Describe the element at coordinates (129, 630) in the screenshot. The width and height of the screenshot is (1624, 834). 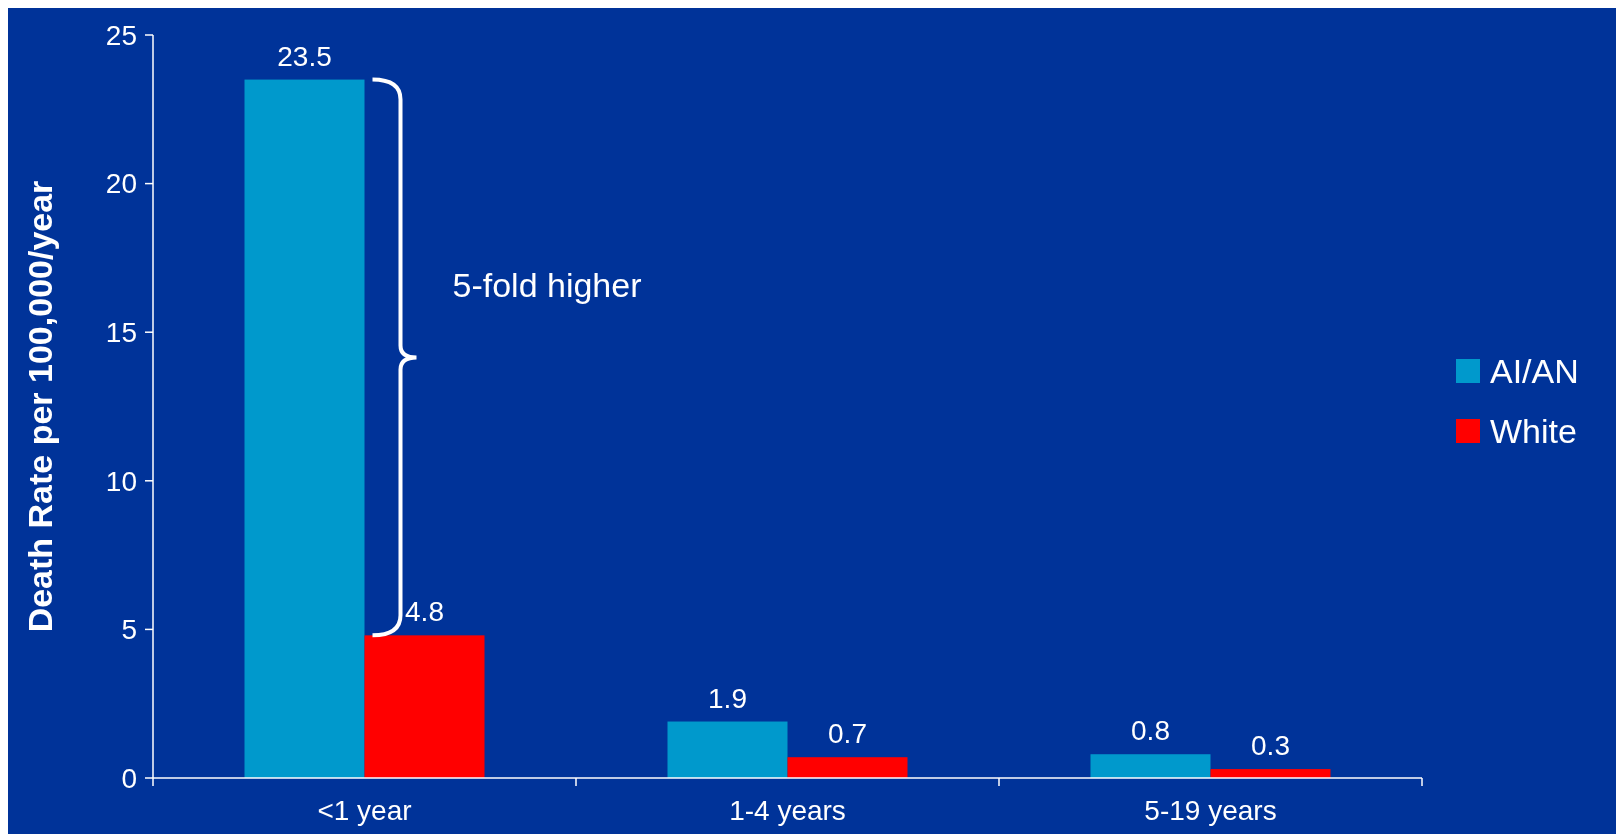
I see `y-tick-label: 5` at that location.